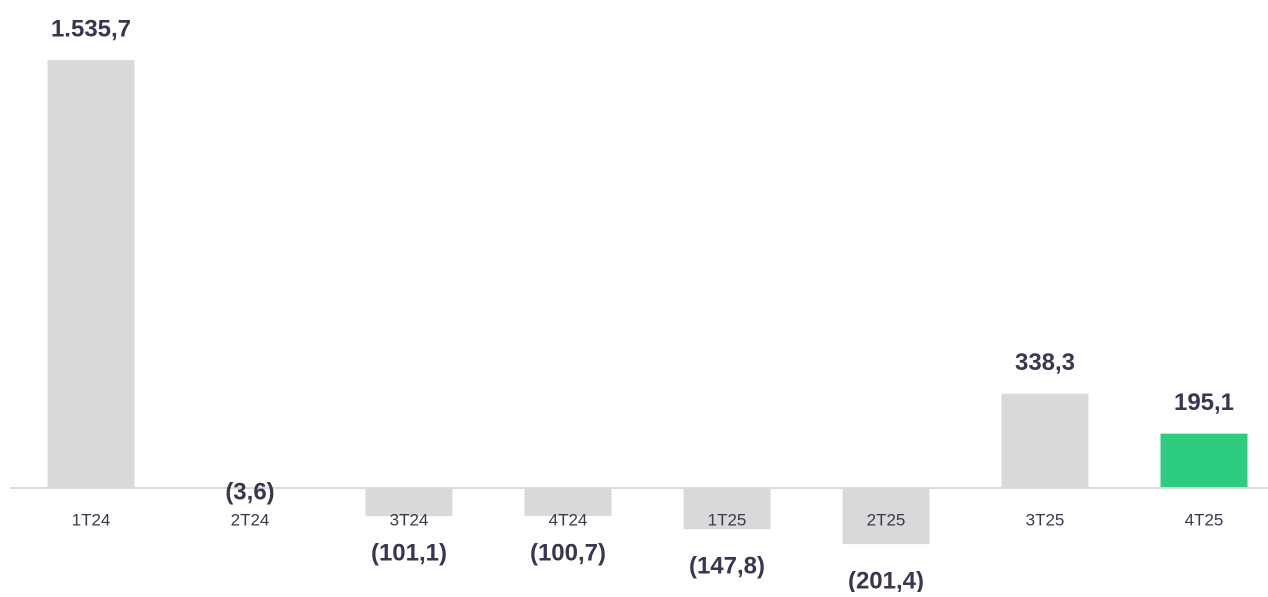 The image size is (1268, 597). Describe the element at coordinates (91, 28) in the screenshot. I see `data-label: 1.535,7` at that location.